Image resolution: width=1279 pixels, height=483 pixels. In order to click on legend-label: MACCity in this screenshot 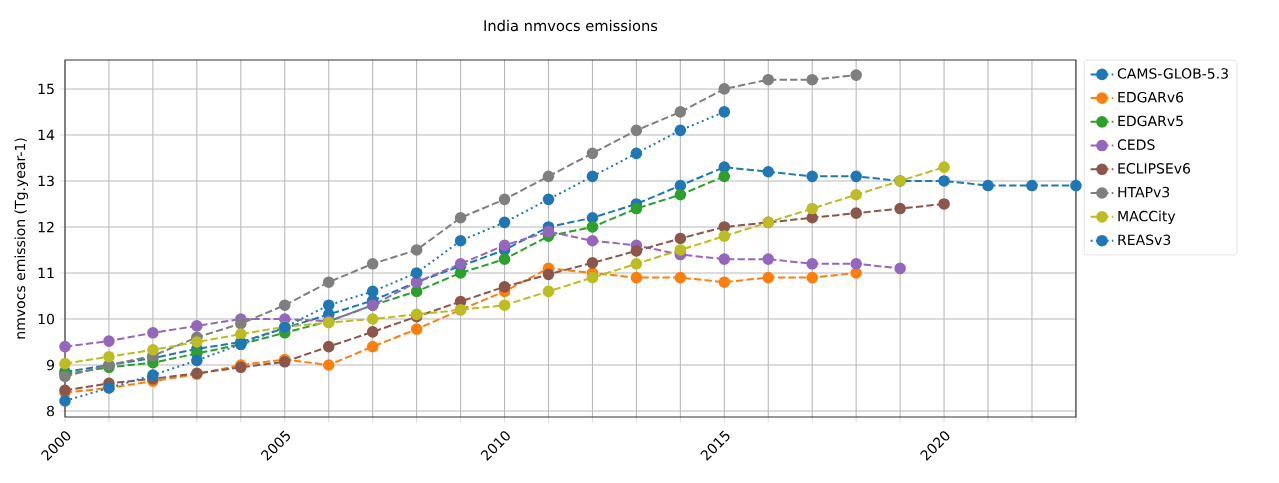, I will do `click(1147, 217)`.